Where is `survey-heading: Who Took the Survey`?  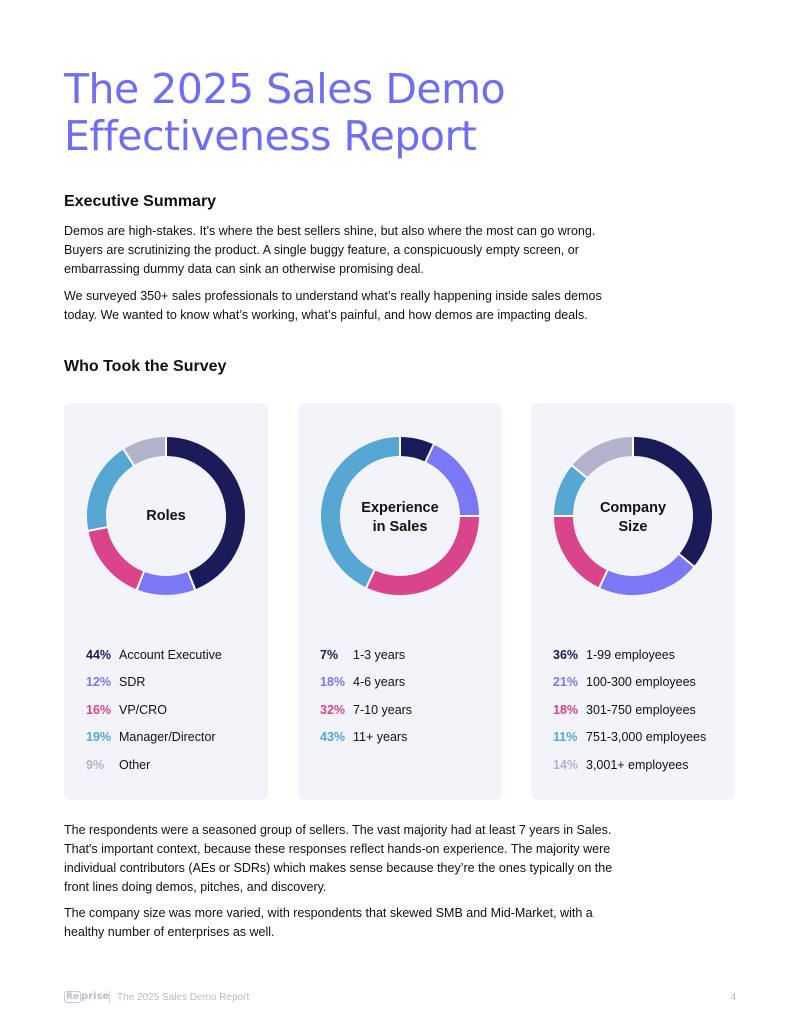
survey-heading: Who Took the Survey is located at coordinates (145, 366).